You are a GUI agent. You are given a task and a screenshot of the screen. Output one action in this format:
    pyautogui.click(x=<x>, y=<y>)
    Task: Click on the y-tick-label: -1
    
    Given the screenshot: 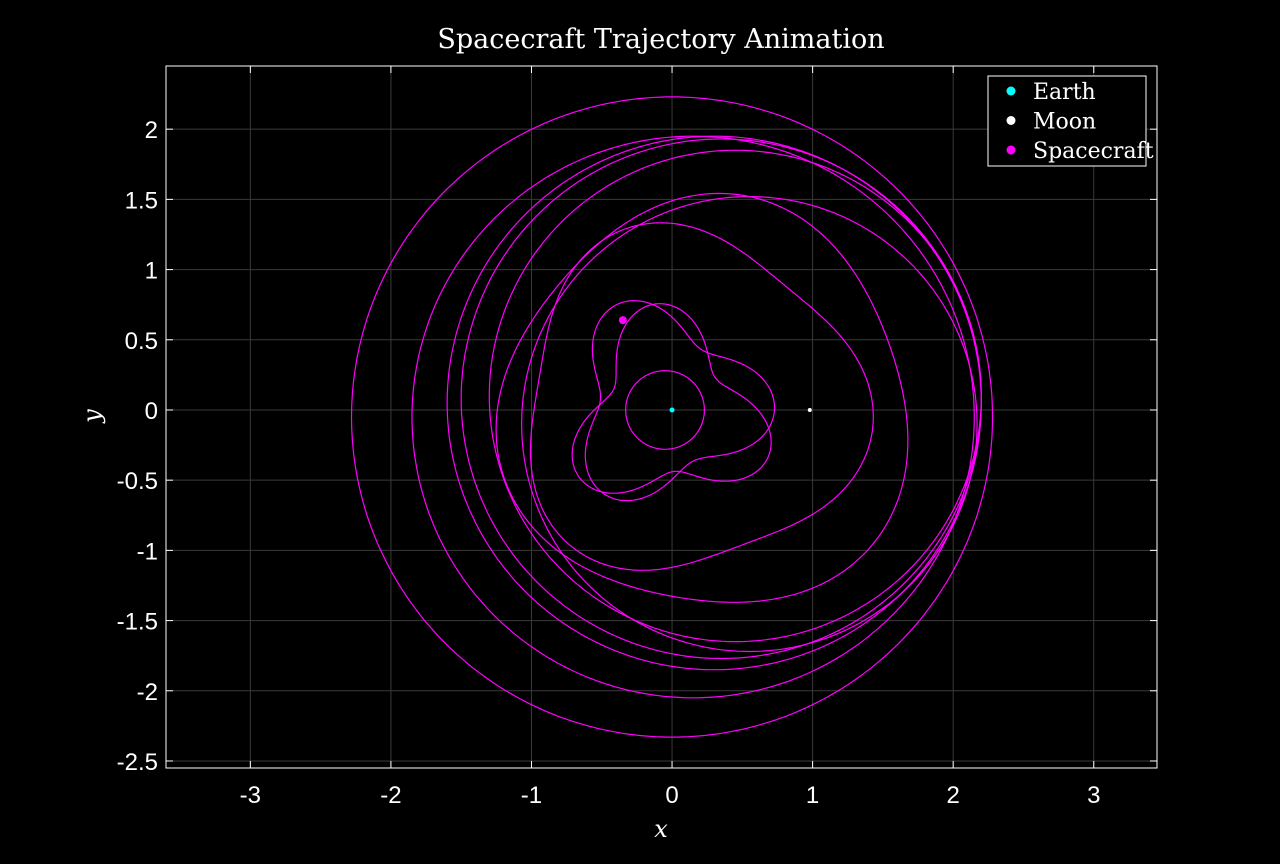 What is the action you would take?
    pyautogui.click(x=147, y=551)
    